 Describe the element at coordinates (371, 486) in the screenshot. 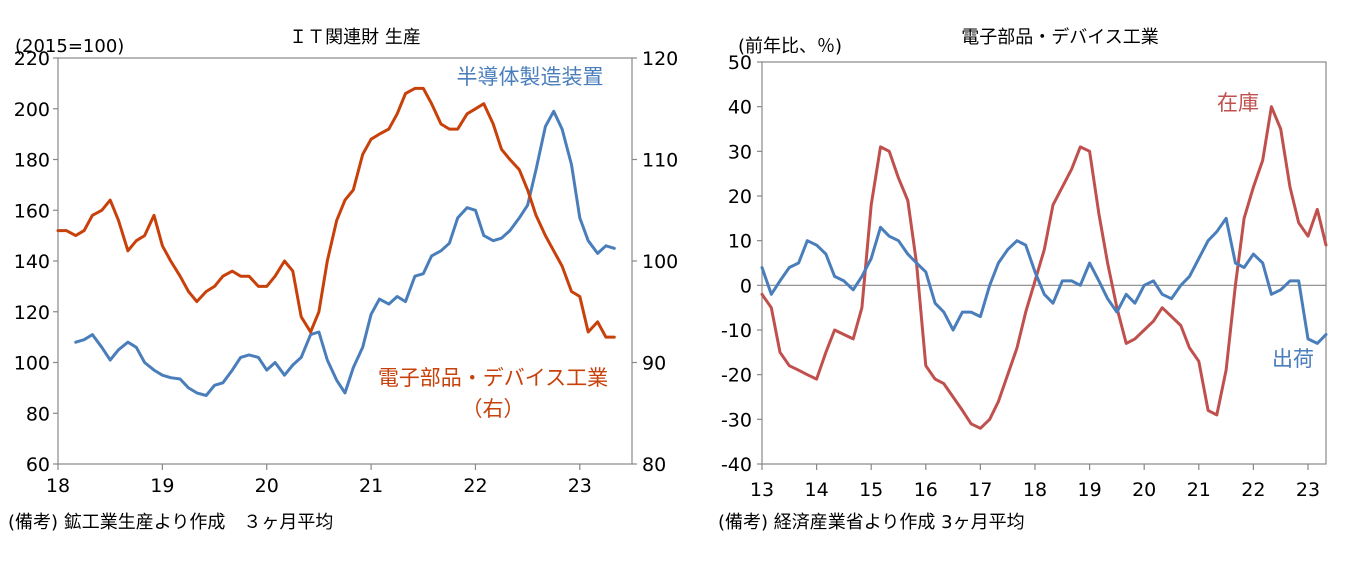

I see `left-xtick-label: 21` at that location.